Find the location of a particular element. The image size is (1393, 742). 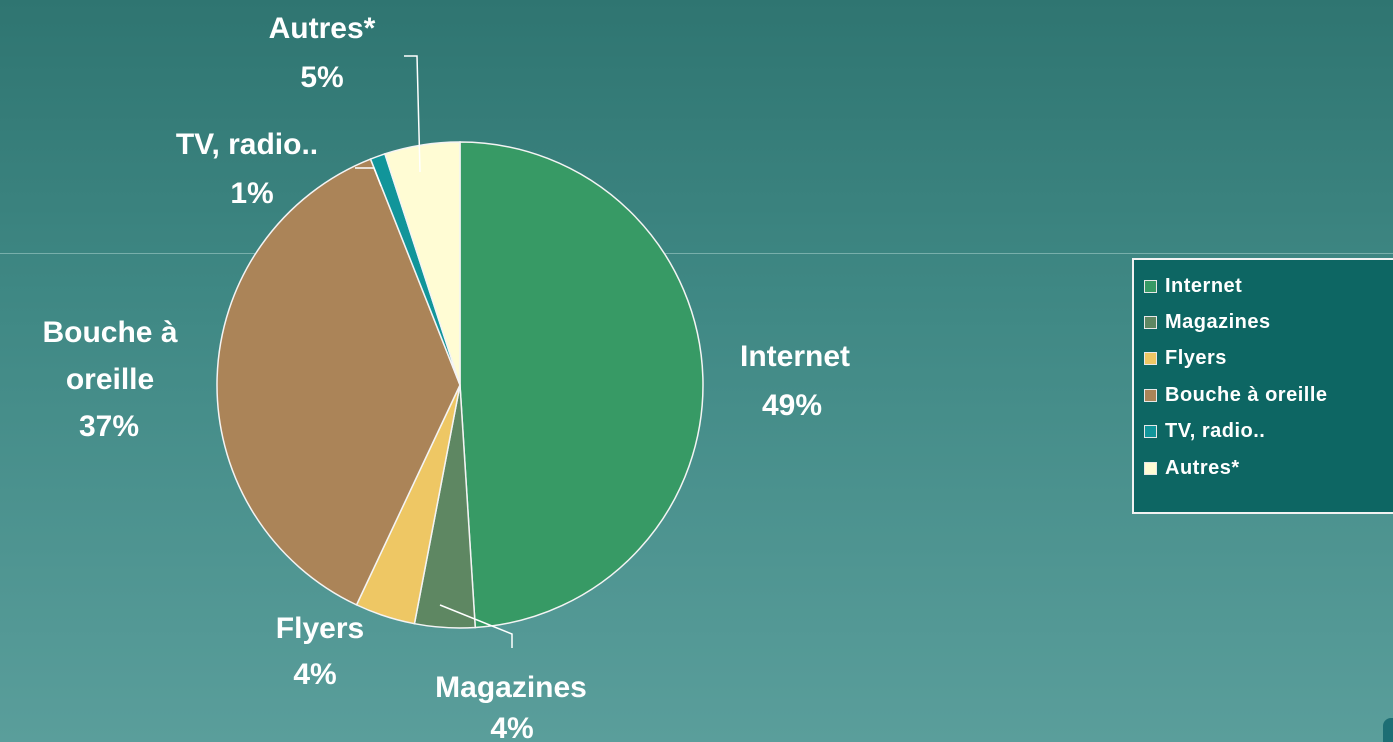

legend-label-bouche: Bouche à oreille is located at coordinates (1246, 394).